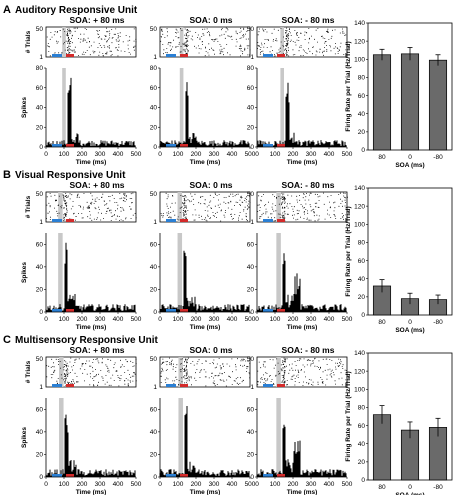 The height and width of the screenshot is (495, 474). Describe the element at coordinates (7, 175) in the screenshot. I see `panel-letter: B` at that location.